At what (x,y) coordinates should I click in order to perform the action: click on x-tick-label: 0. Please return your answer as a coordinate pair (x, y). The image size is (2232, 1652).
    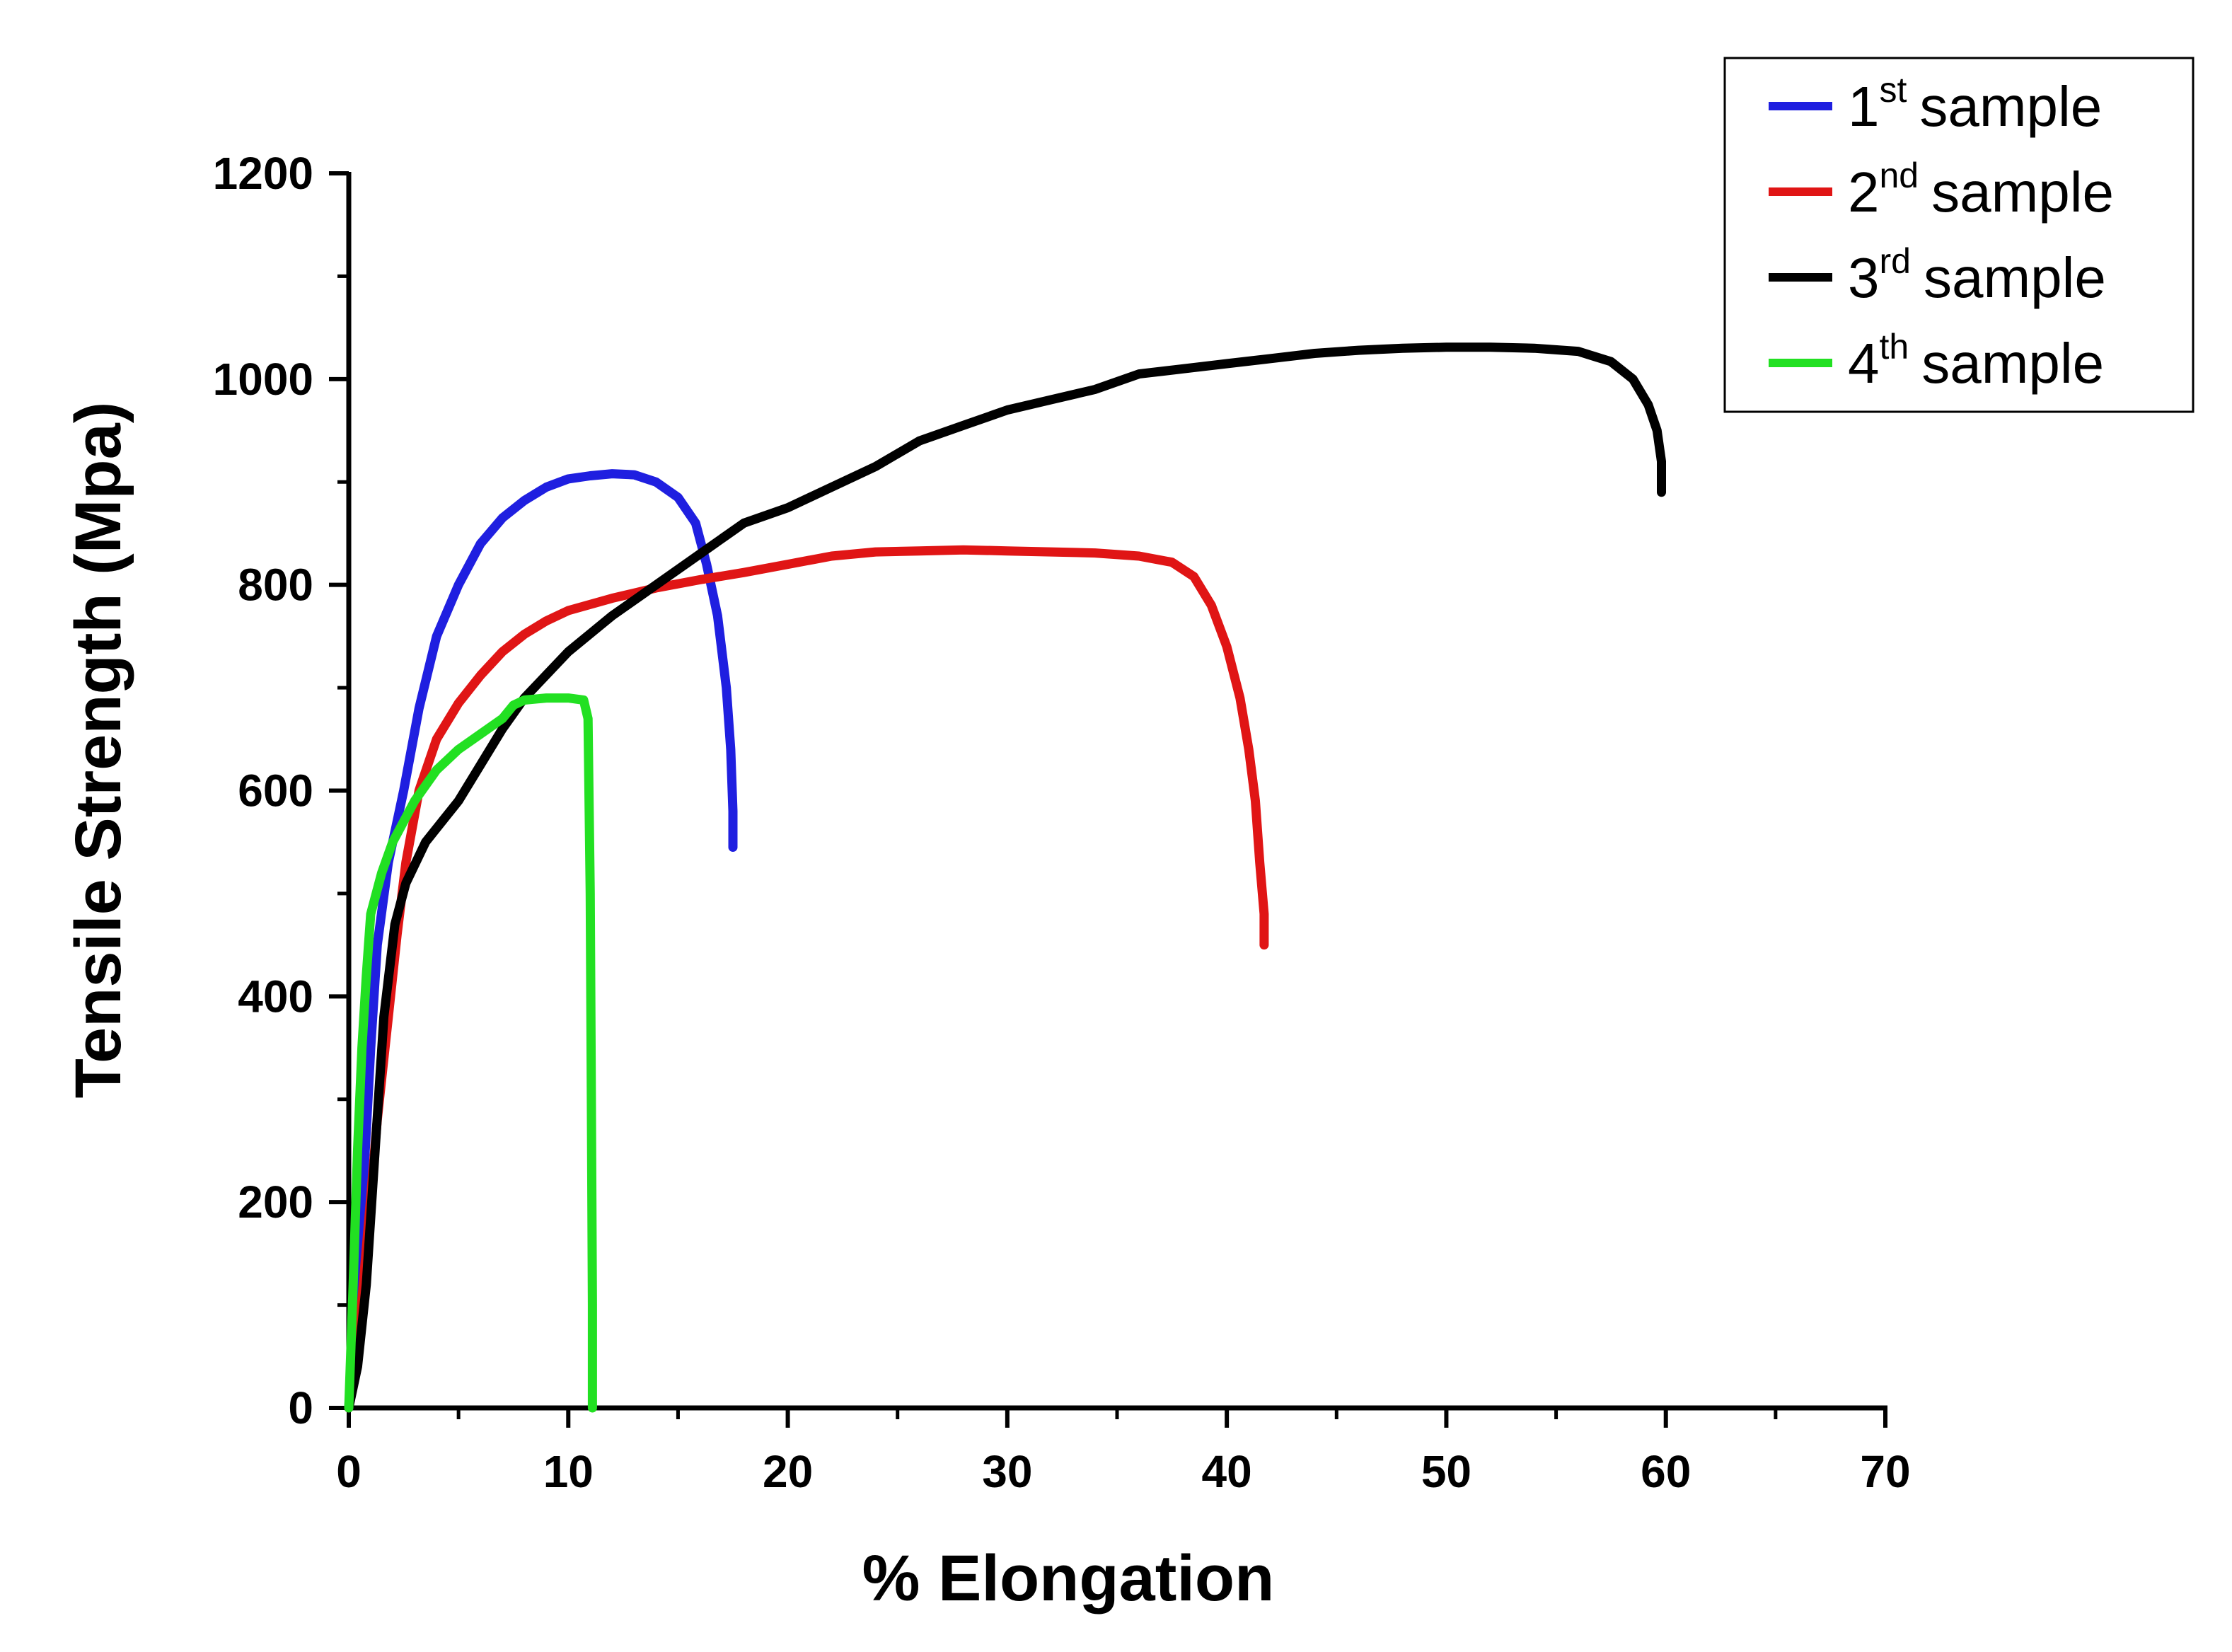
    Looking at the image, I should click on (349, 1471).